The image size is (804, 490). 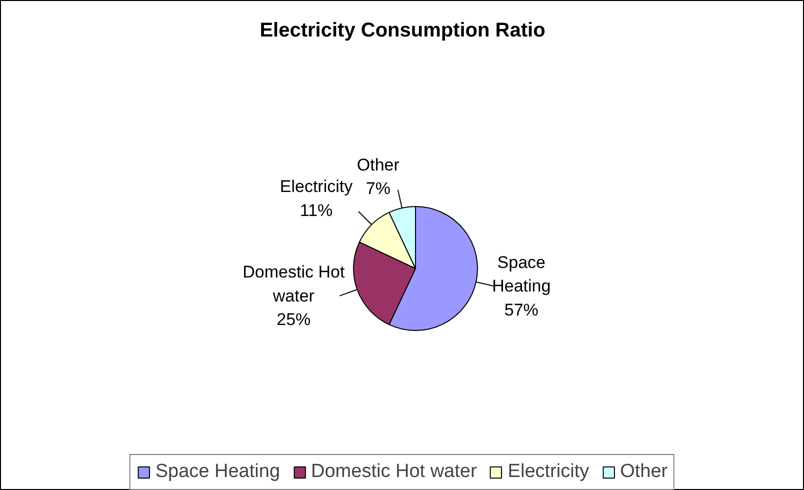 I want to click on legend-label: Space Heating, so click(x=217, y=472).